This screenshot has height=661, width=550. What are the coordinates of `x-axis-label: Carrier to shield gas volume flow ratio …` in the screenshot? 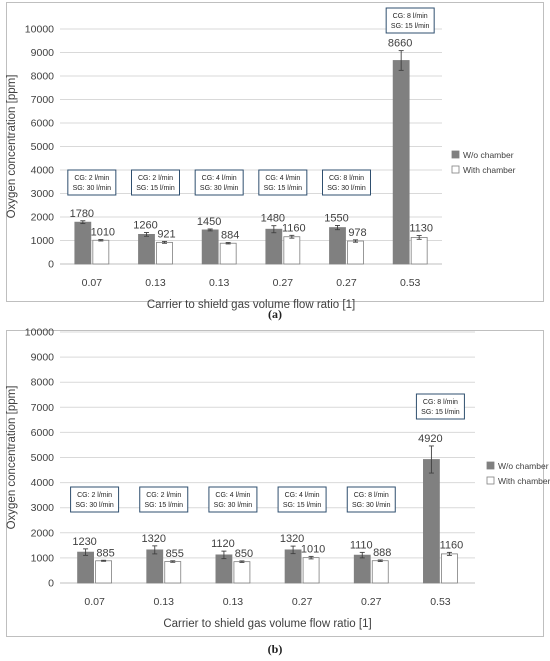 It's located at (251, 305).